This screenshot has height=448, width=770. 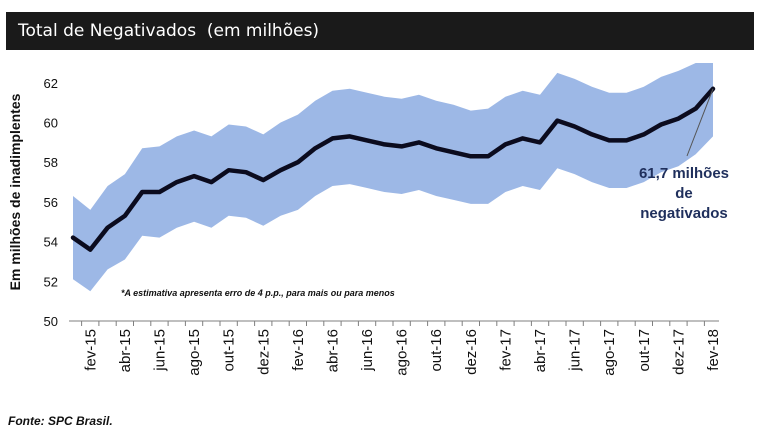 What do you see at coordinates (678, 352) in the screenshot?
I see `x-tick-label: dez-17` at bounding box center [678, 352].